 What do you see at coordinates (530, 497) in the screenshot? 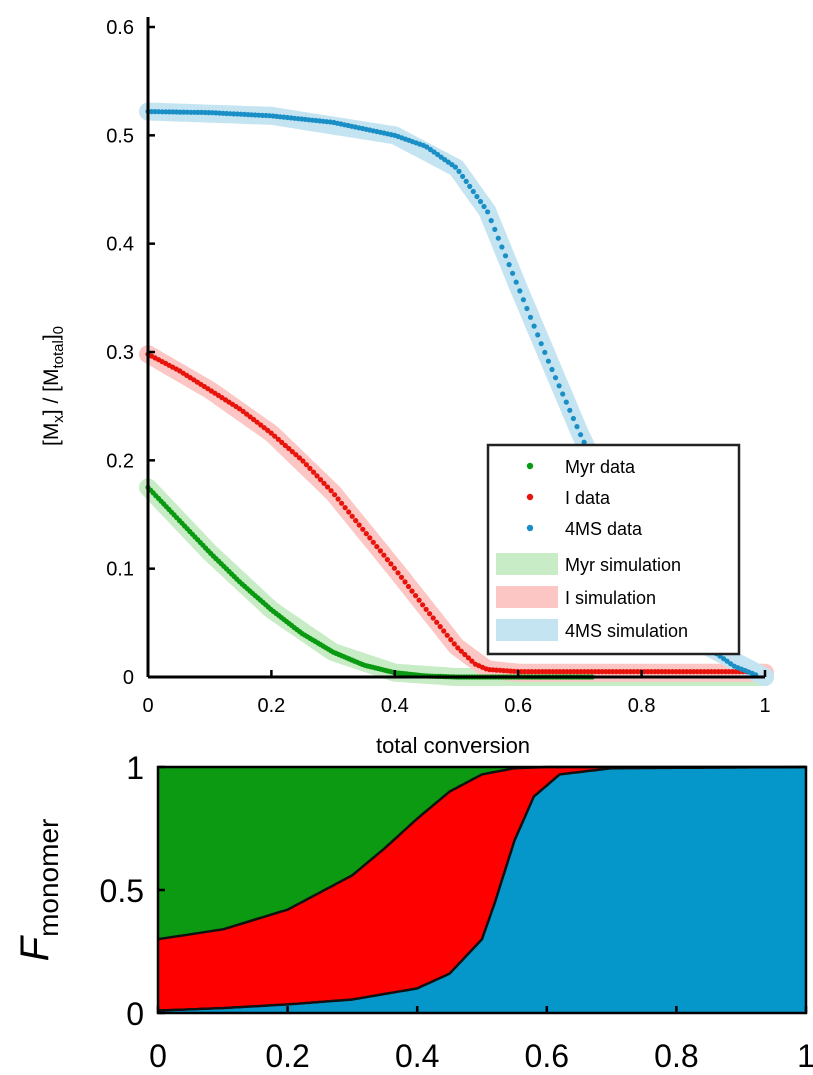
I see `legend-swatch-i-data` at bounding box center [530, 497].